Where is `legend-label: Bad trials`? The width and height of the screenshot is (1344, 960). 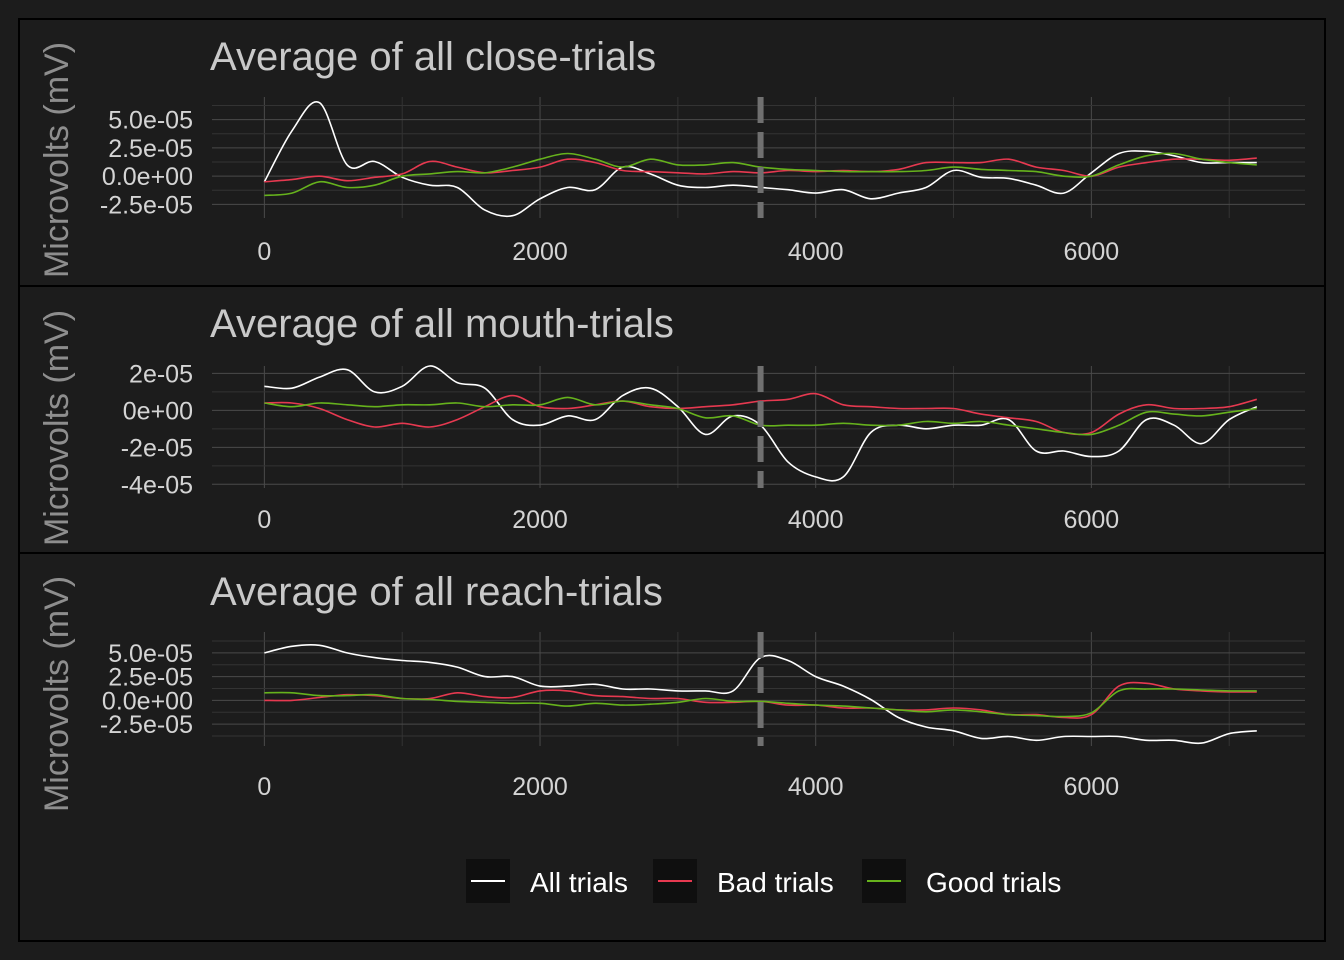 legend-label: Bad trials is located at coordinates (775, 882).